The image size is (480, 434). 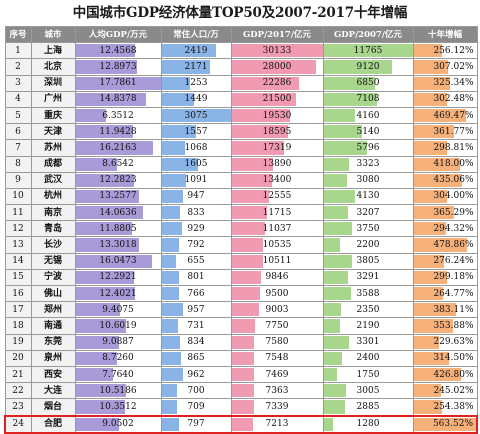 What do you see at coordinates (18, 164) in the screenshot?
I see `rank-cell: 8` at bounding box center [18, 164].